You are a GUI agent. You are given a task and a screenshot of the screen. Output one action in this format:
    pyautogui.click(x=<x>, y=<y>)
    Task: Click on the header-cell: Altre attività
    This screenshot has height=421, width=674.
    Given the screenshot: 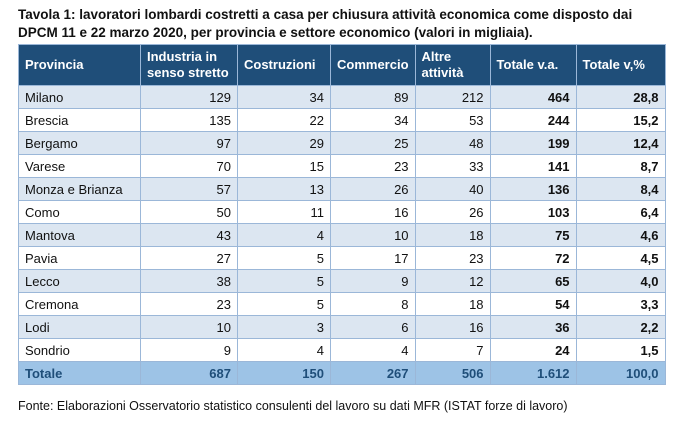 What is the action you would take?
    pyautogui.click(x=452, y=65)
    